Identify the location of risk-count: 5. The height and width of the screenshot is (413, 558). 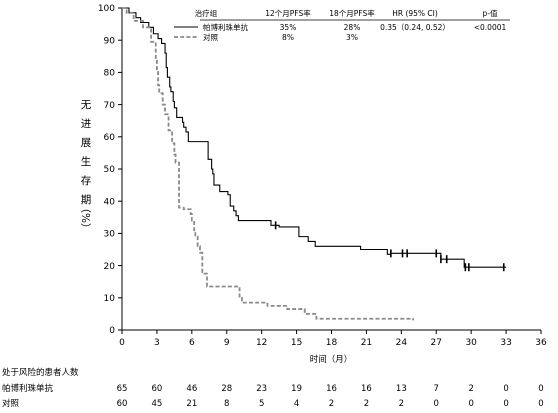
(261, 404).